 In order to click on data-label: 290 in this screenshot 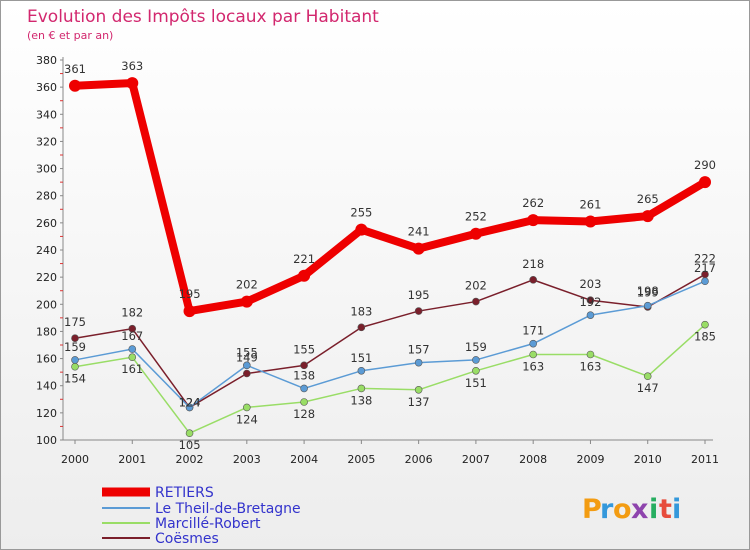, I will do `click(705, 165)`.